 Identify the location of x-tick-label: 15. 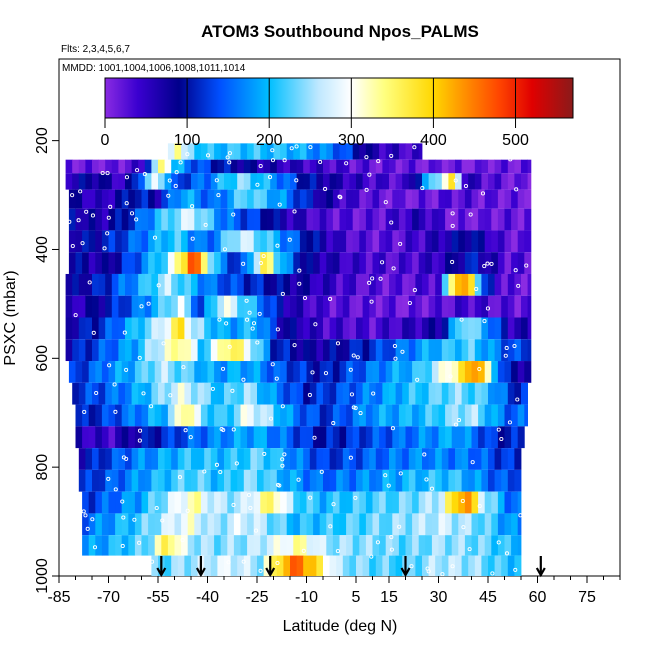
(389, 597).